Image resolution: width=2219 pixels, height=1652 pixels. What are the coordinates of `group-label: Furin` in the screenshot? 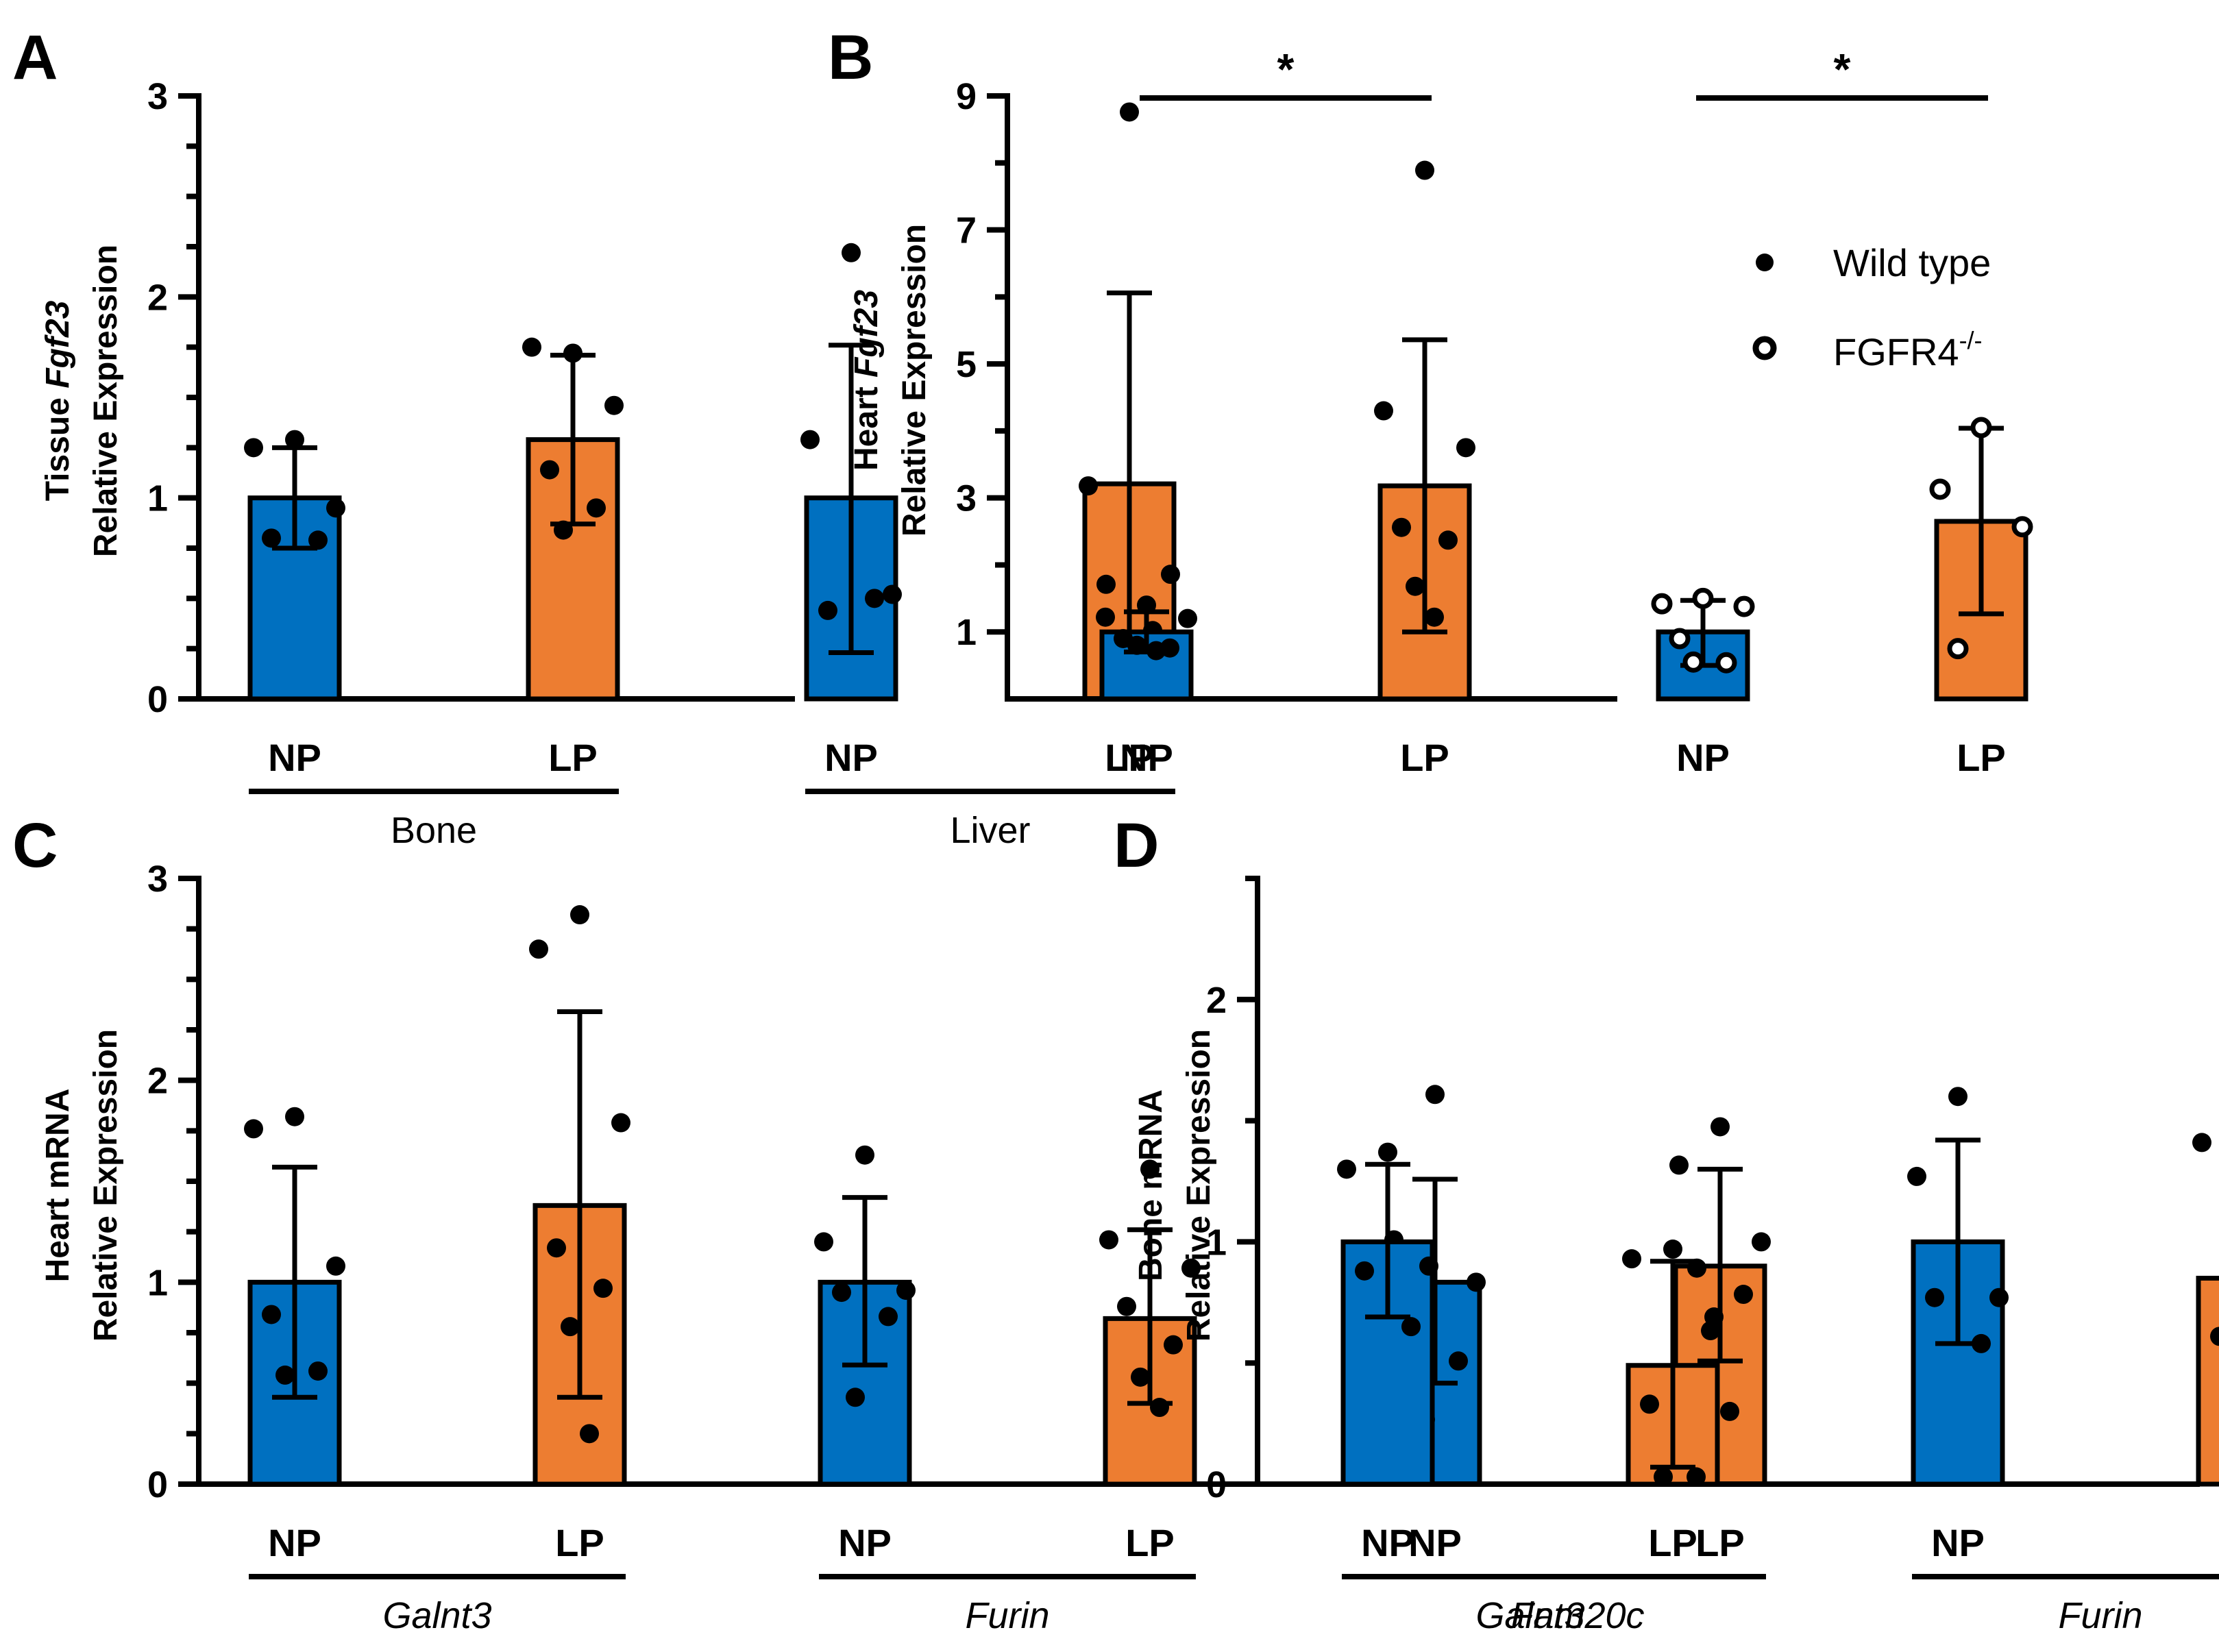 It's located at (1007, 1615).